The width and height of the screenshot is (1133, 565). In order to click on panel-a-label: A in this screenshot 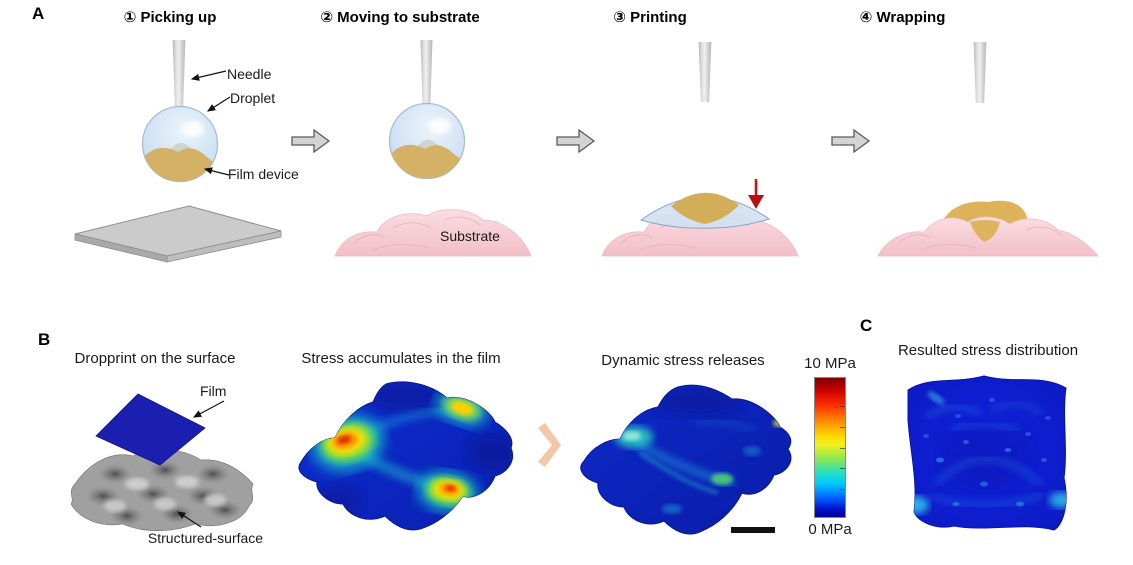, I will do `click(38, 13)`.